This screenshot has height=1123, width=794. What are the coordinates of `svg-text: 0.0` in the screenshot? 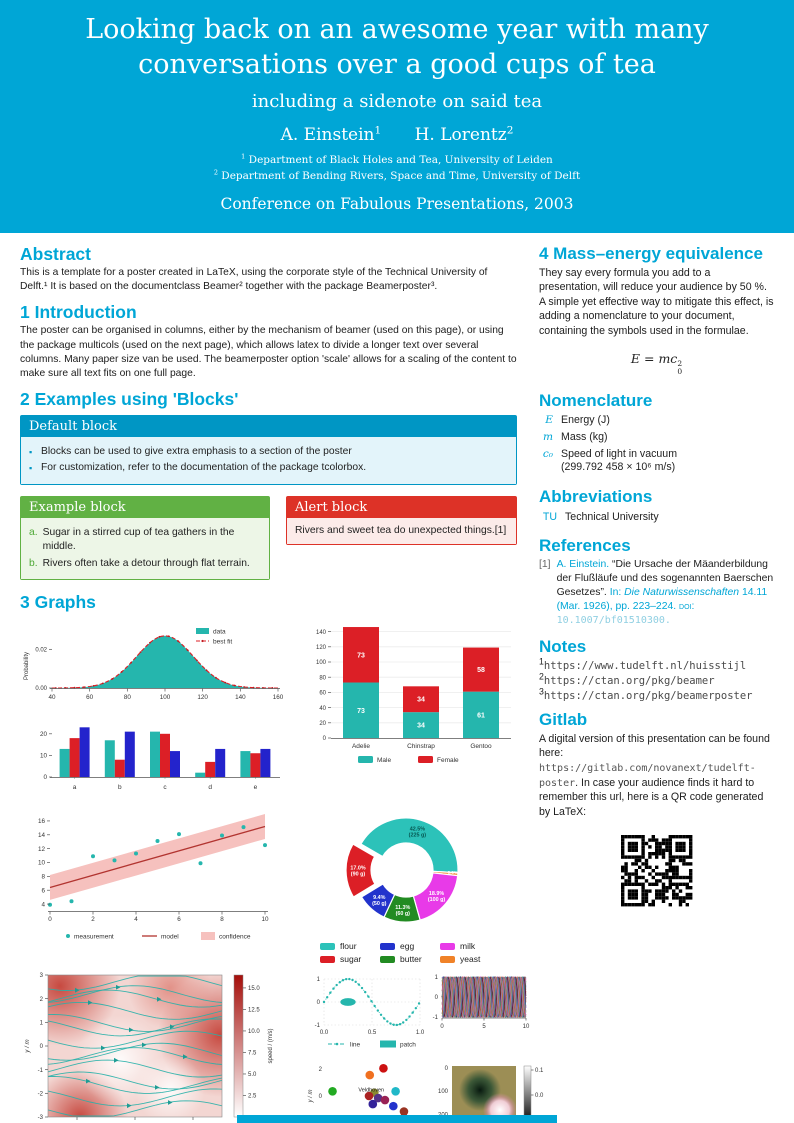 It's located at (539, 1096).